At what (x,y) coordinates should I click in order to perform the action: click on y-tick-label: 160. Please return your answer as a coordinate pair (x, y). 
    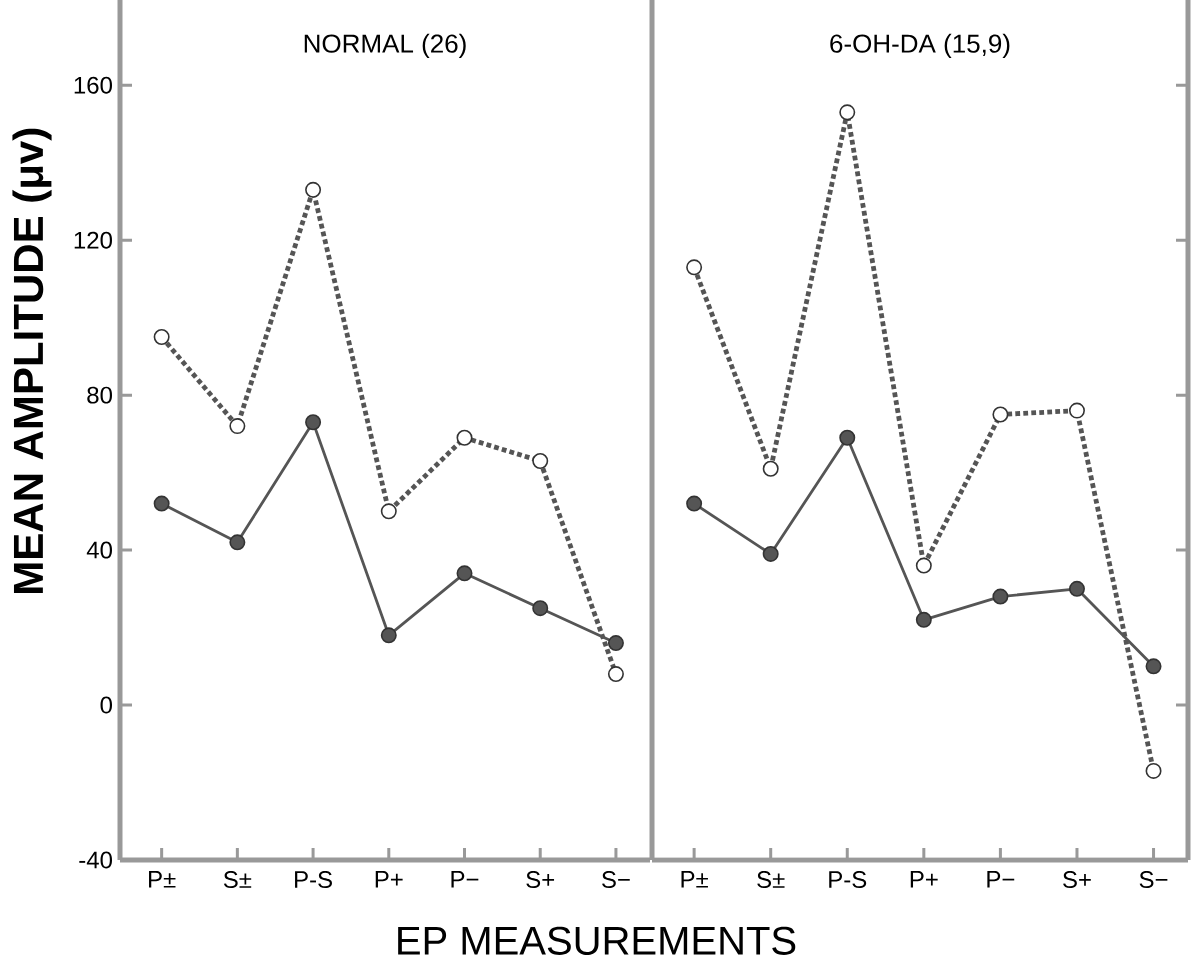
    Looking at the image, I should click on (93, 85).